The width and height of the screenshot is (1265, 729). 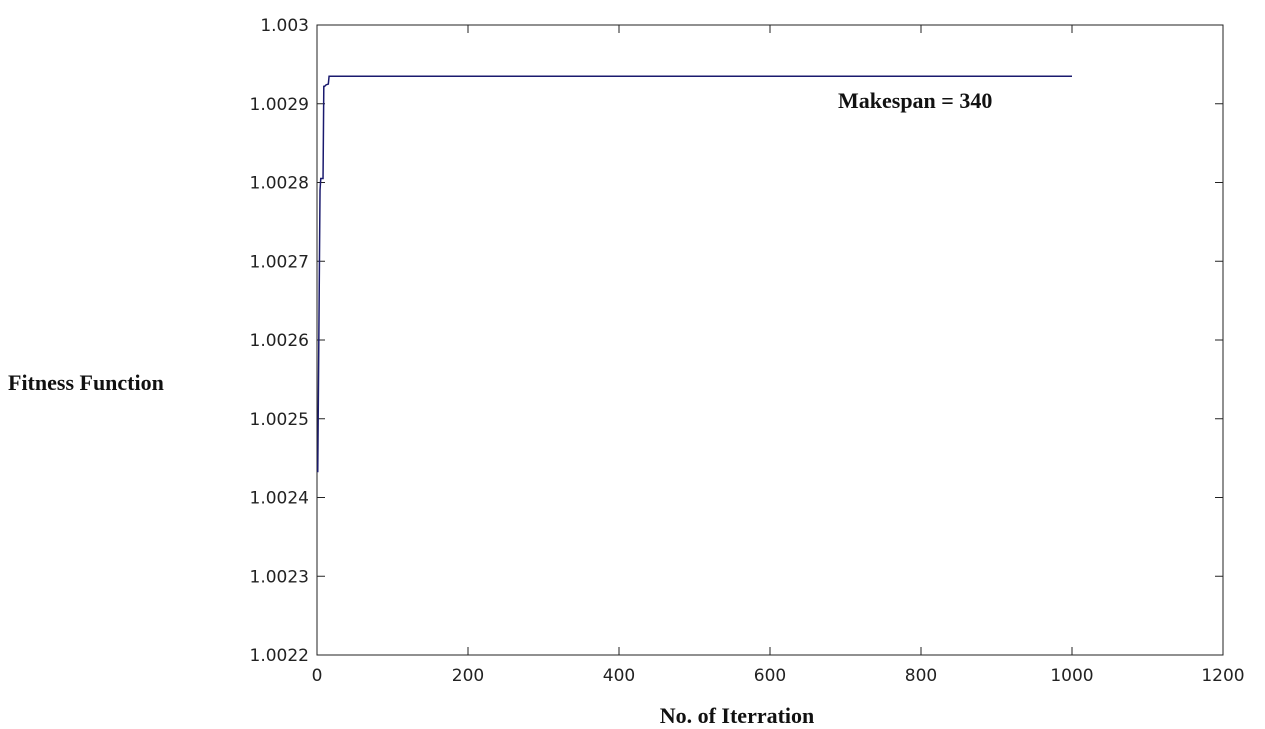 I want to click on y-tick-label: 1.0024, so click(x=279, y=499).